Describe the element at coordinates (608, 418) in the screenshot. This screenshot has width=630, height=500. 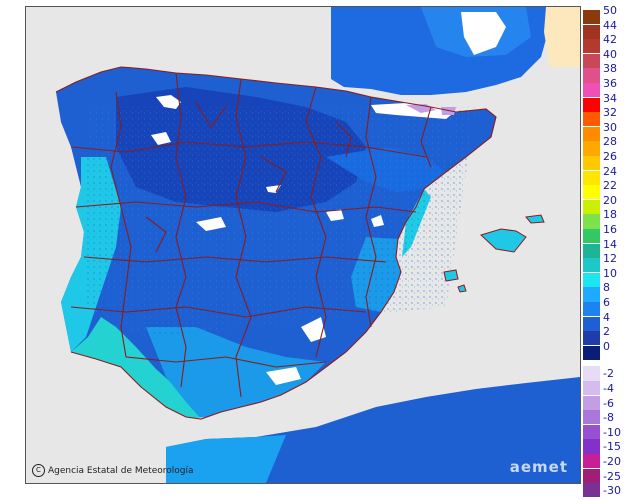
I see `legend-label-negative: -8` at that location.